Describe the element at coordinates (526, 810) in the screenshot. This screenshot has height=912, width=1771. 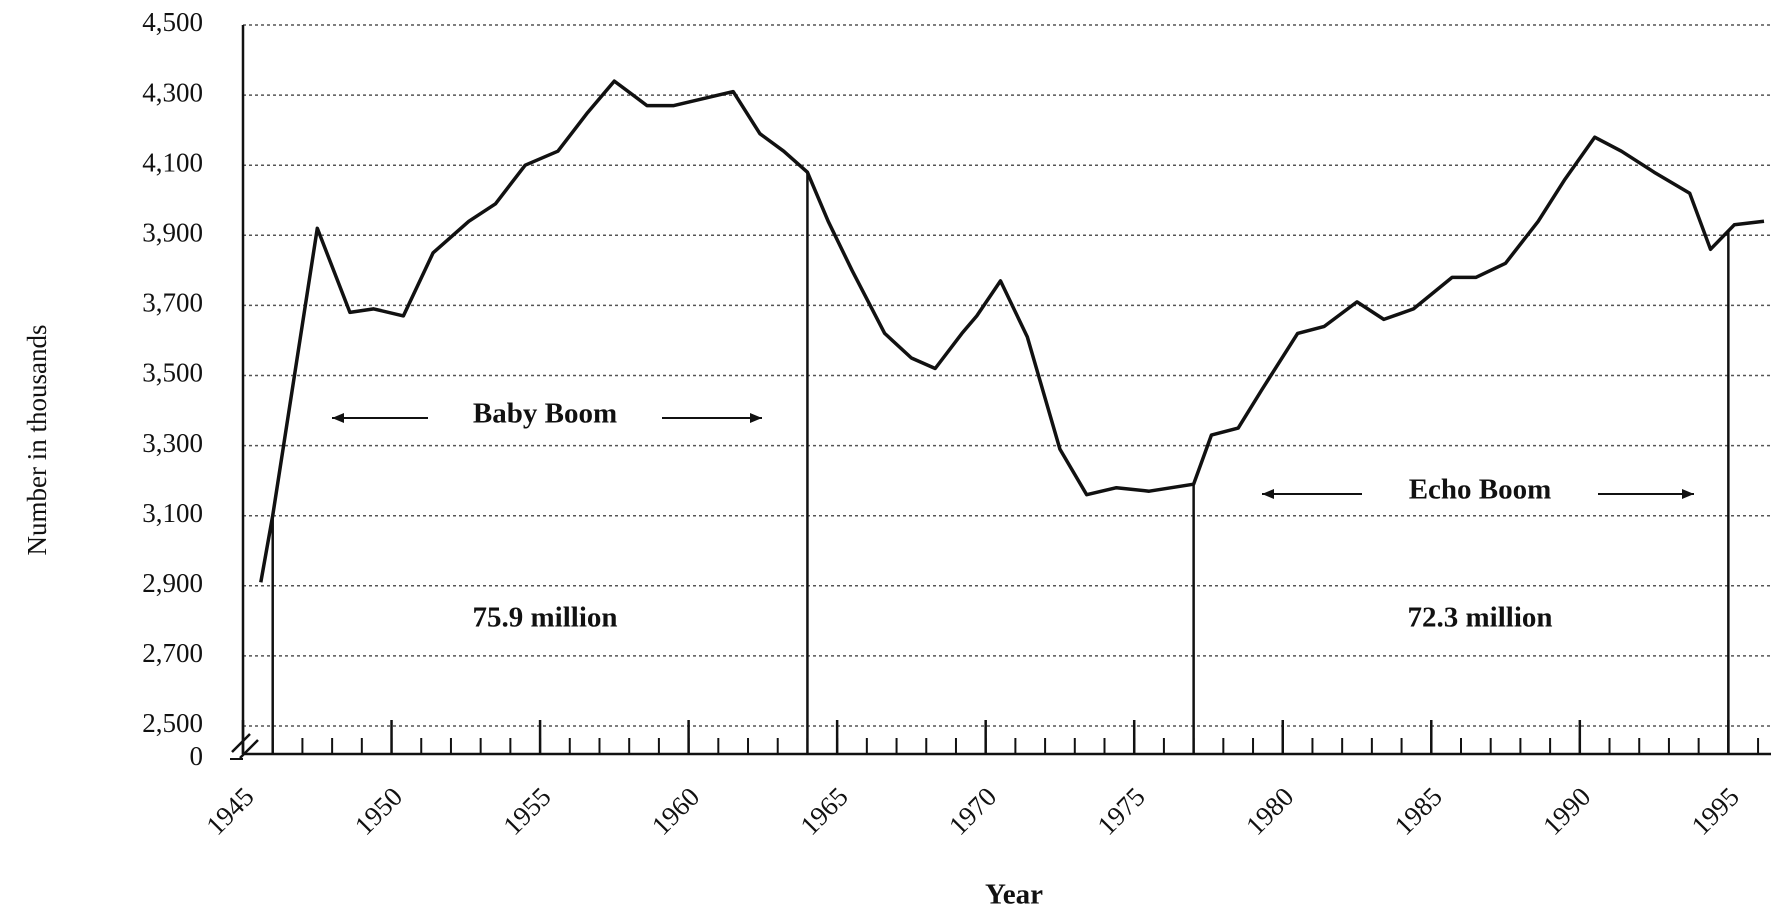
I see `x-tick-label: 1955` at that location.